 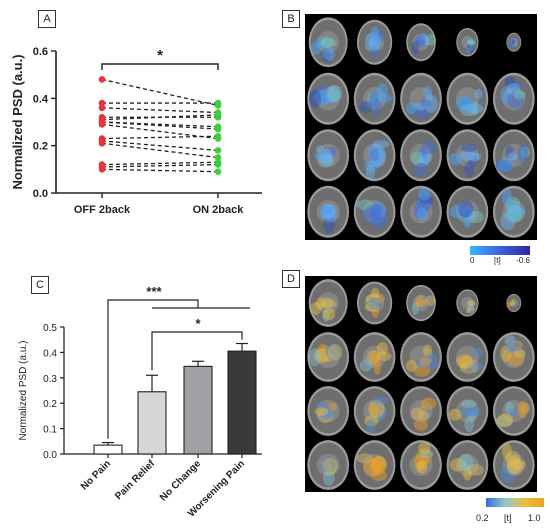 I want to click on x-tick-label-a: OFF 2back, so click(x=102, y=210).